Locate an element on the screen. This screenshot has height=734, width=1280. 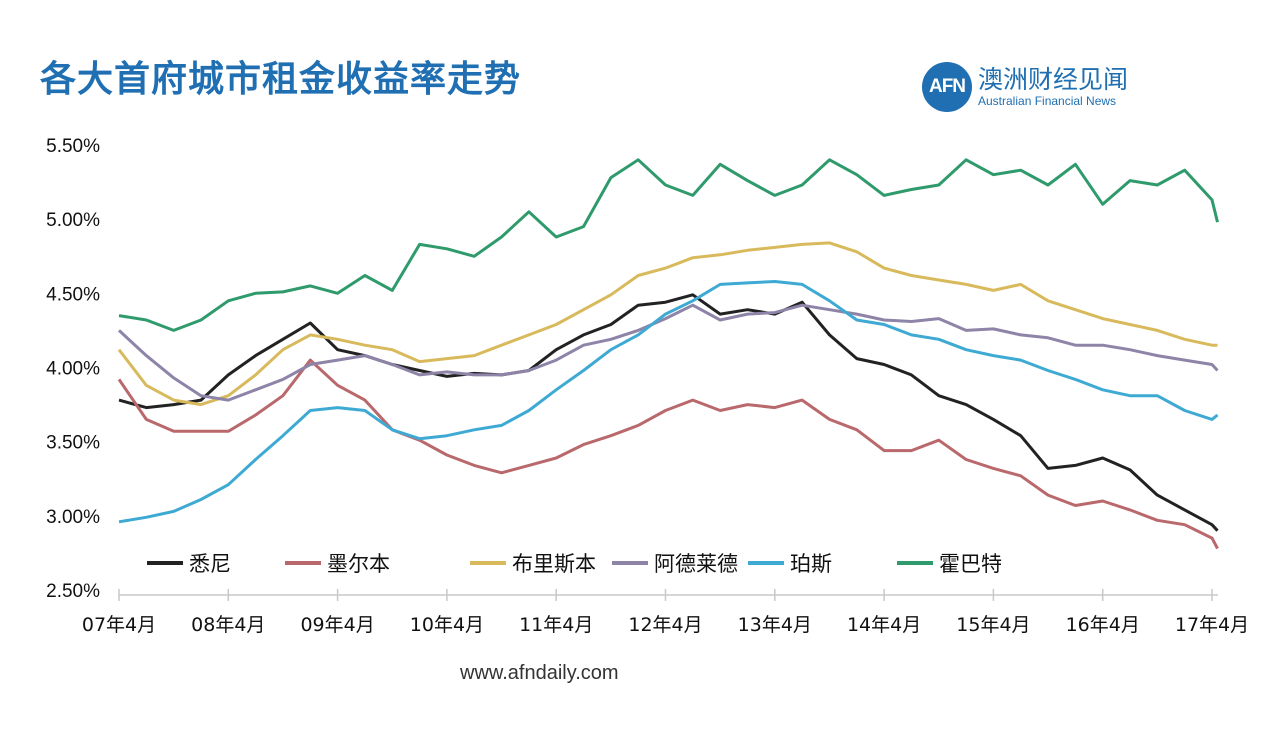
logo-name-en: Australian Financial News is located at coordinates (1047, 101).